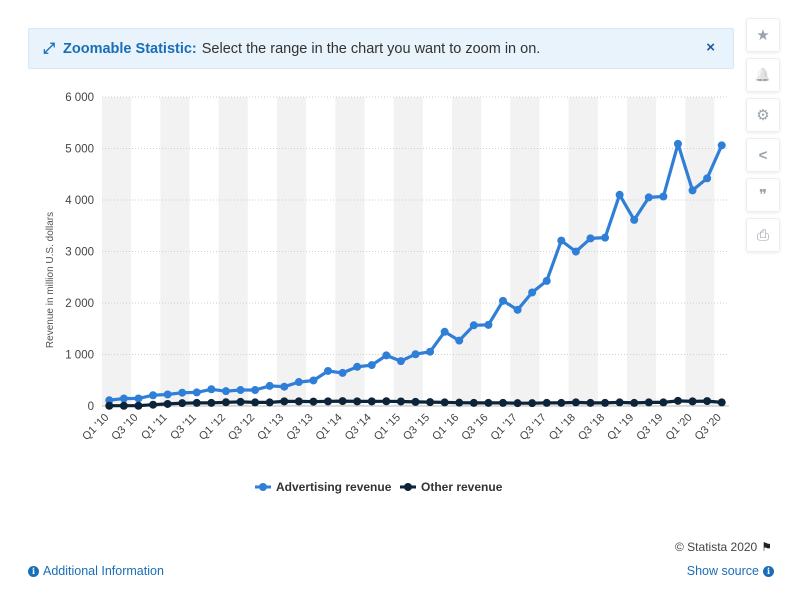 This screenshot has height=607, width=800. Describe the element at coordinates (96, 571) in the screenshot. I see `additional-information-link: i Additional Information` at that location.